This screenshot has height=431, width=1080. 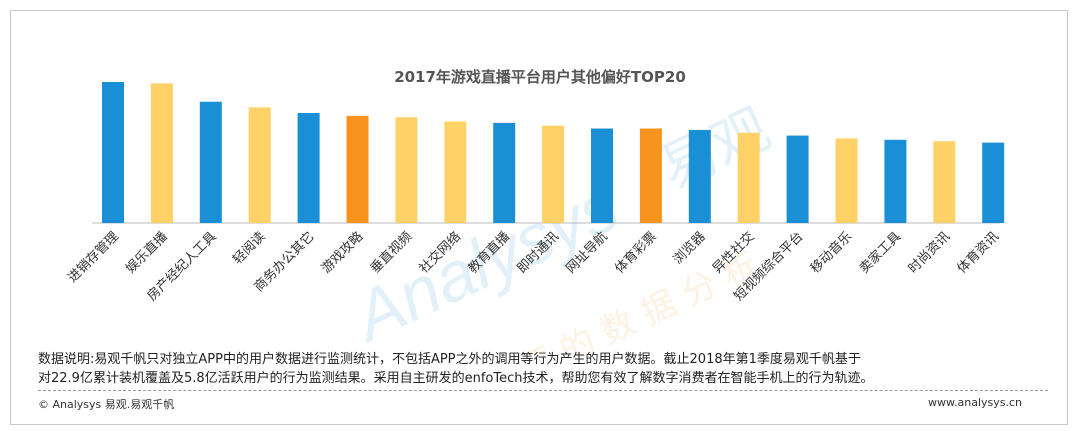 What do you see at coordinates (93, 257) in the screenshot?
I see `x-tick-label-1: 进销存管理` at bounding box center [93, 257].